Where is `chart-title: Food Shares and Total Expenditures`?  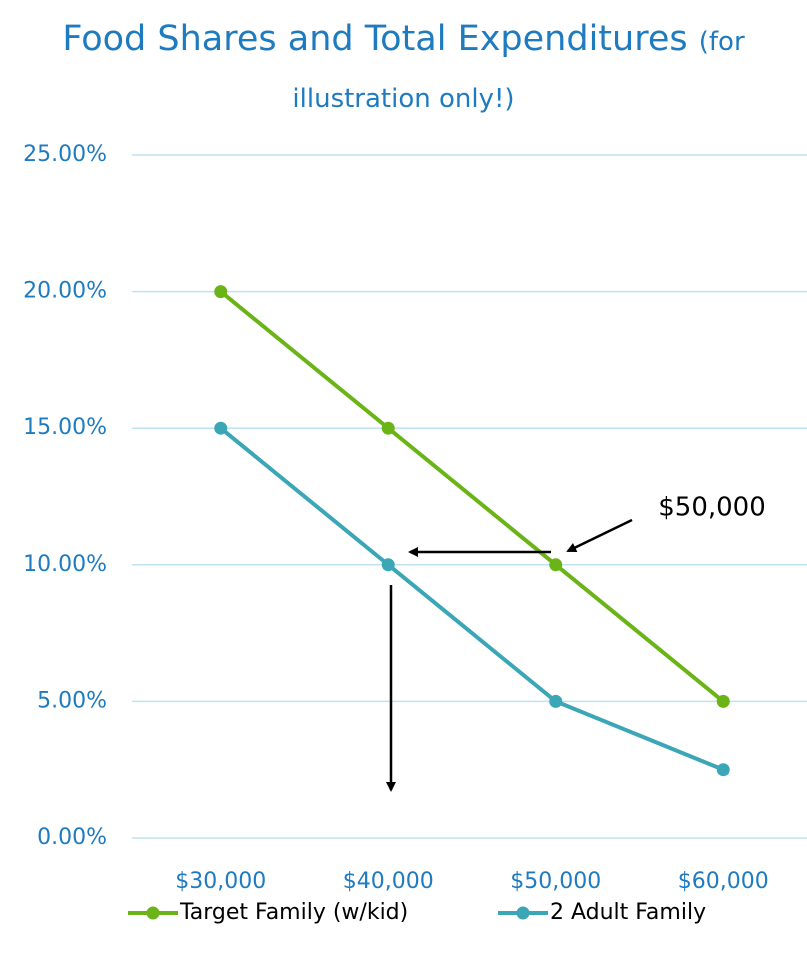
chart-title: Food Shares and Total Expenditures is located at coordinates (375, 39).